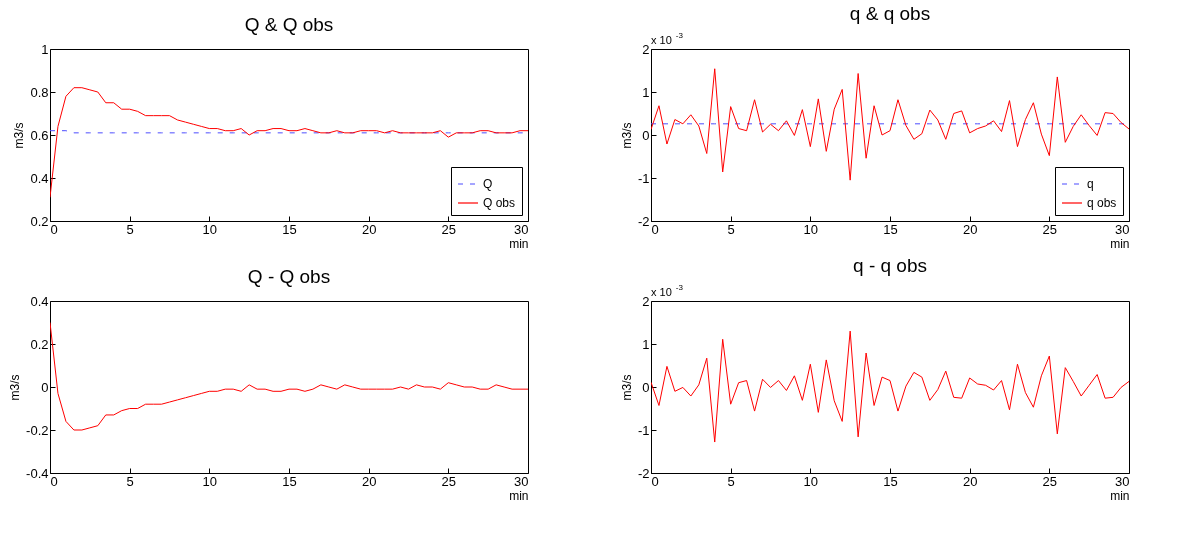 This screenshot has height=540, width=1179. What do you see at coordinates (289, 276) in the screenshot?
I see `chart-title: Q - Q obs` at bounding box center [289, 276].